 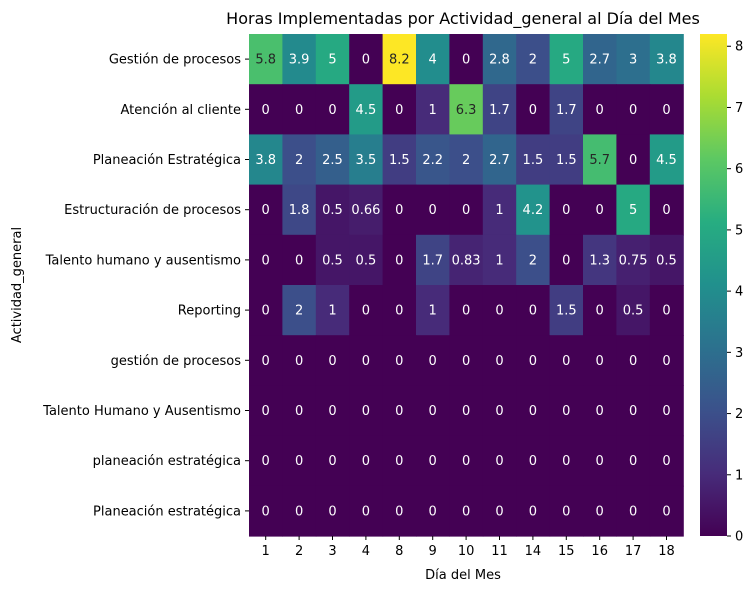 I want to click on heatmap-cell-value: 1.8, so click(x=299, y=210).